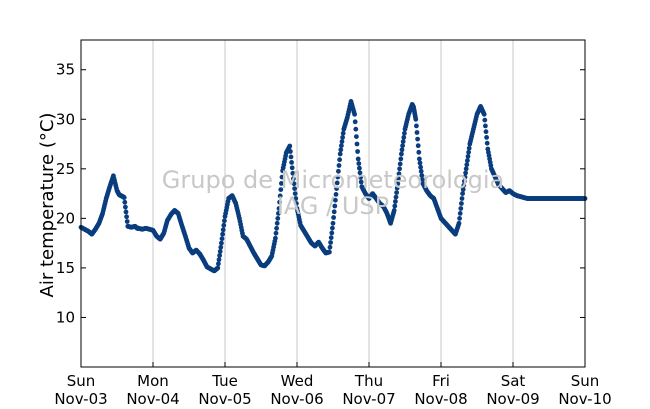 The image size is (650, 409). I want to click on x-tick-label-date: Nov-08, so click(440, 399).